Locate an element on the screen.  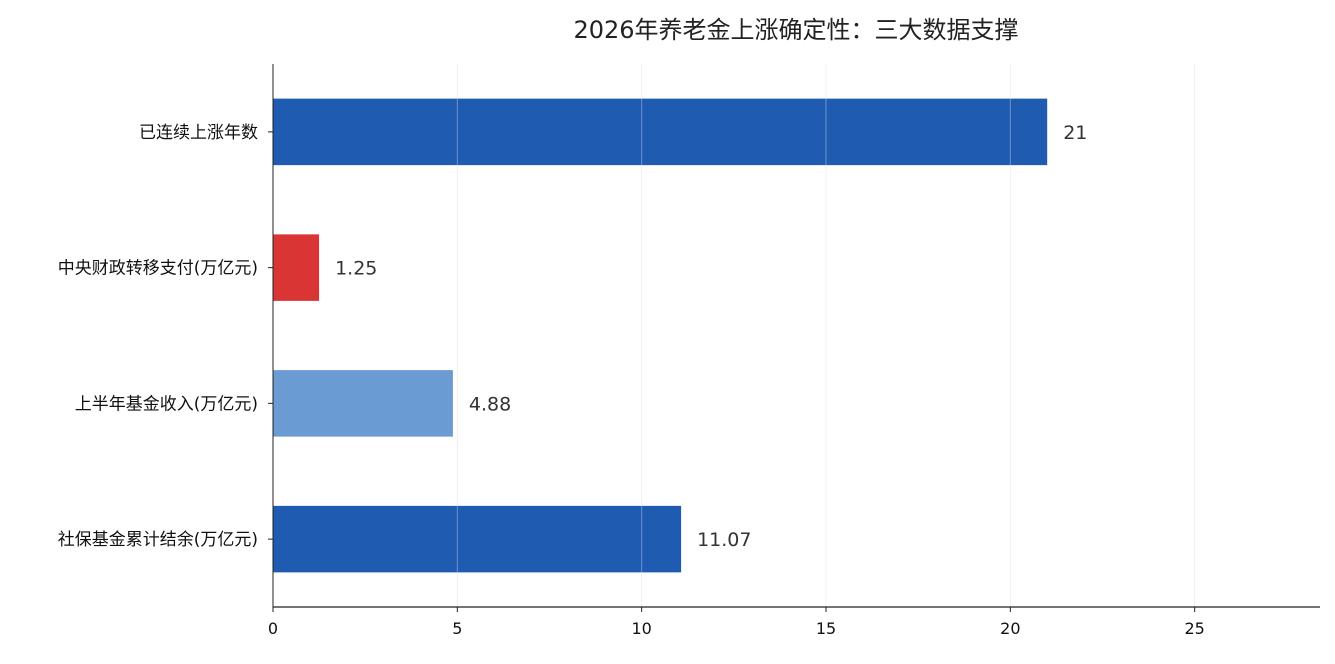
category-label-0: 已连续上涨年数 is located at coordinates (198, 133).